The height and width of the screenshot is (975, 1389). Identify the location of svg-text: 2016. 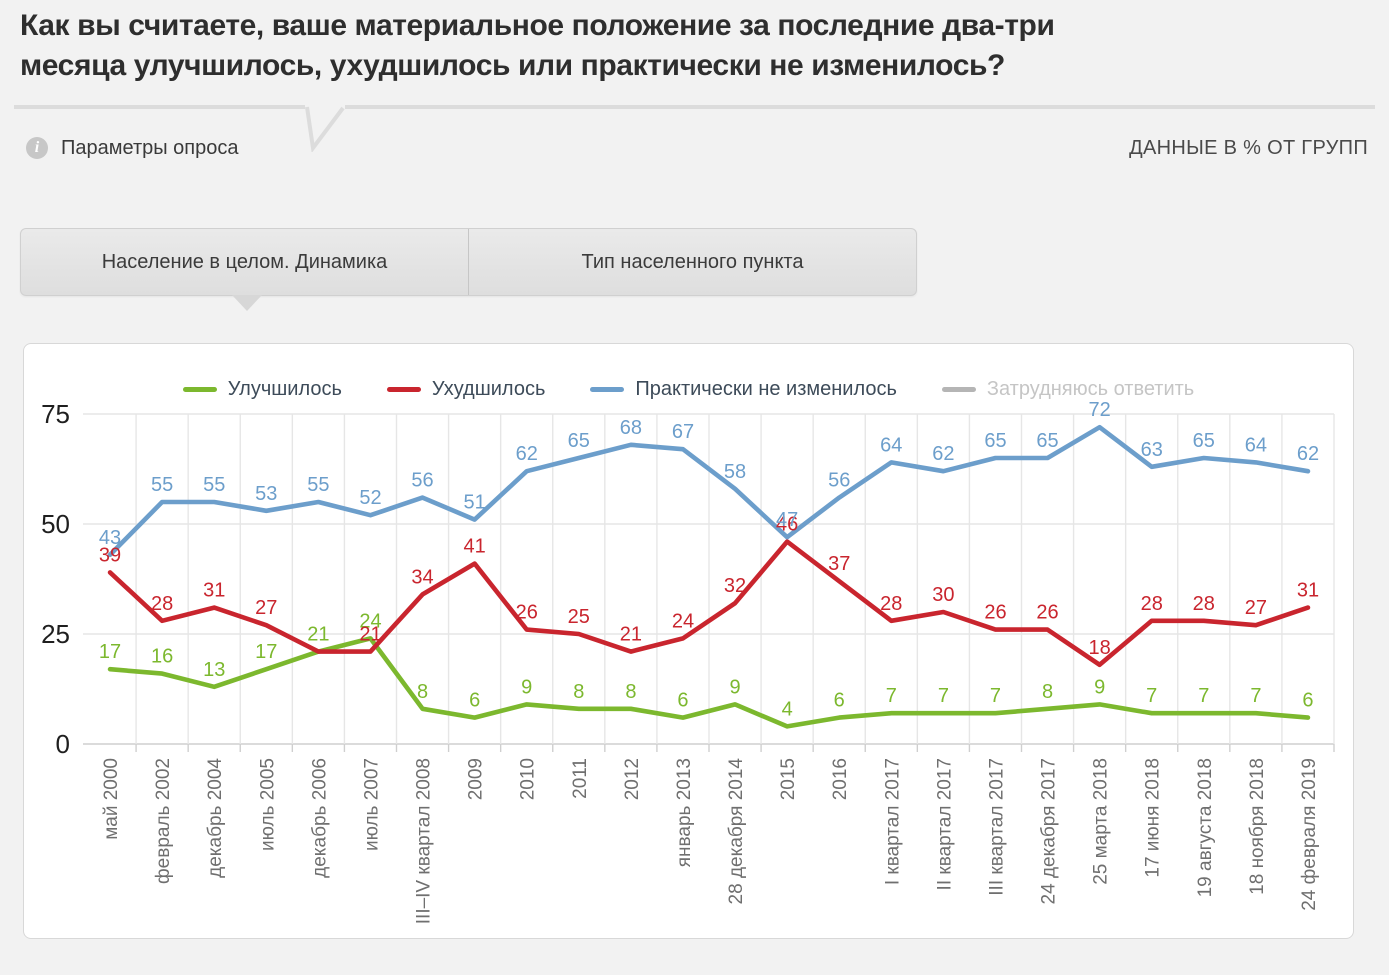
(840, 779).